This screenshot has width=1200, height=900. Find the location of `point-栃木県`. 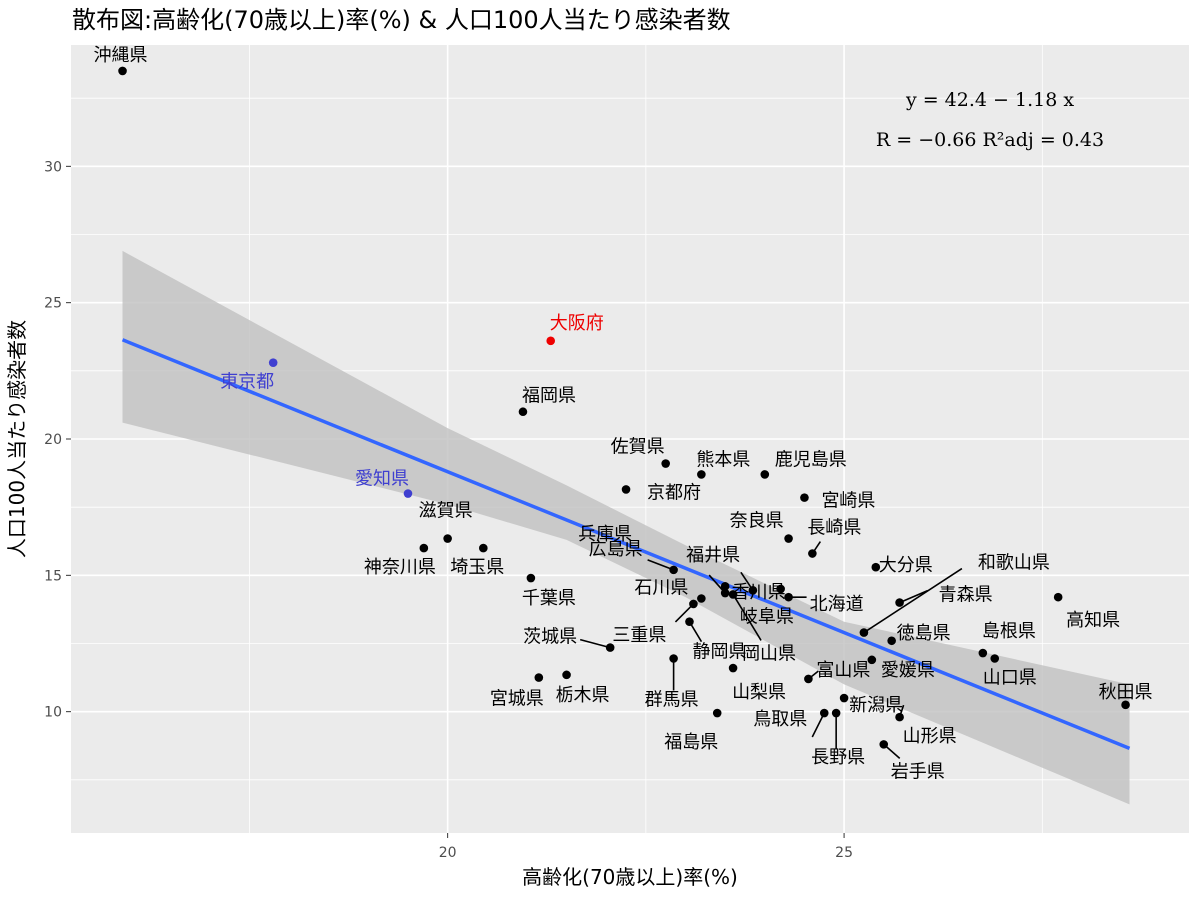

point-栃木県 is located at coordinates (566, 675).